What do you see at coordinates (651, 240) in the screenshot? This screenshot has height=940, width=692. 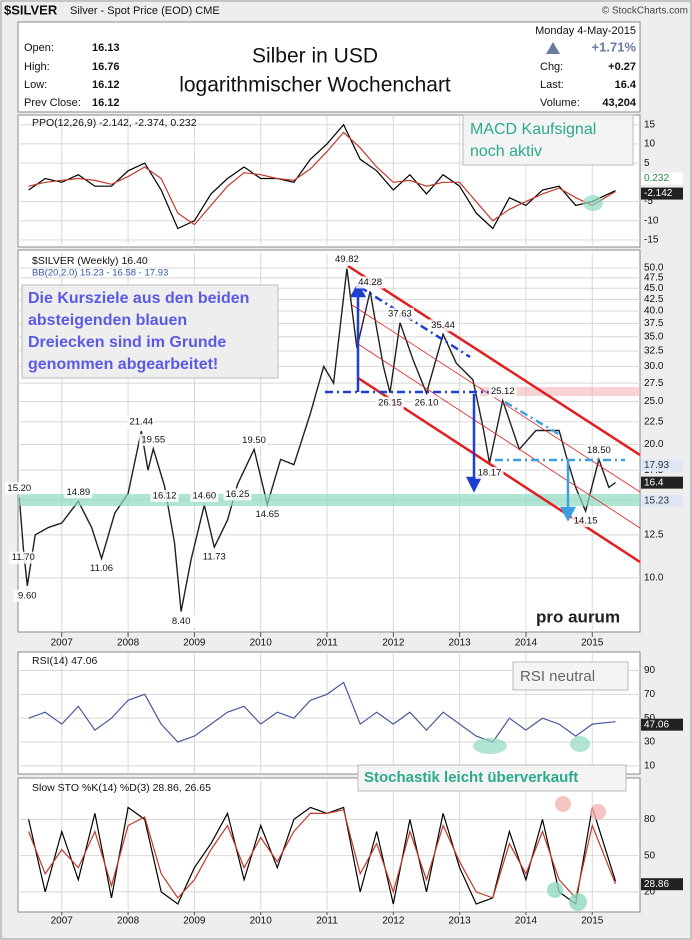 I see `y-tick-label: -15` at bounding box center [651, 240].